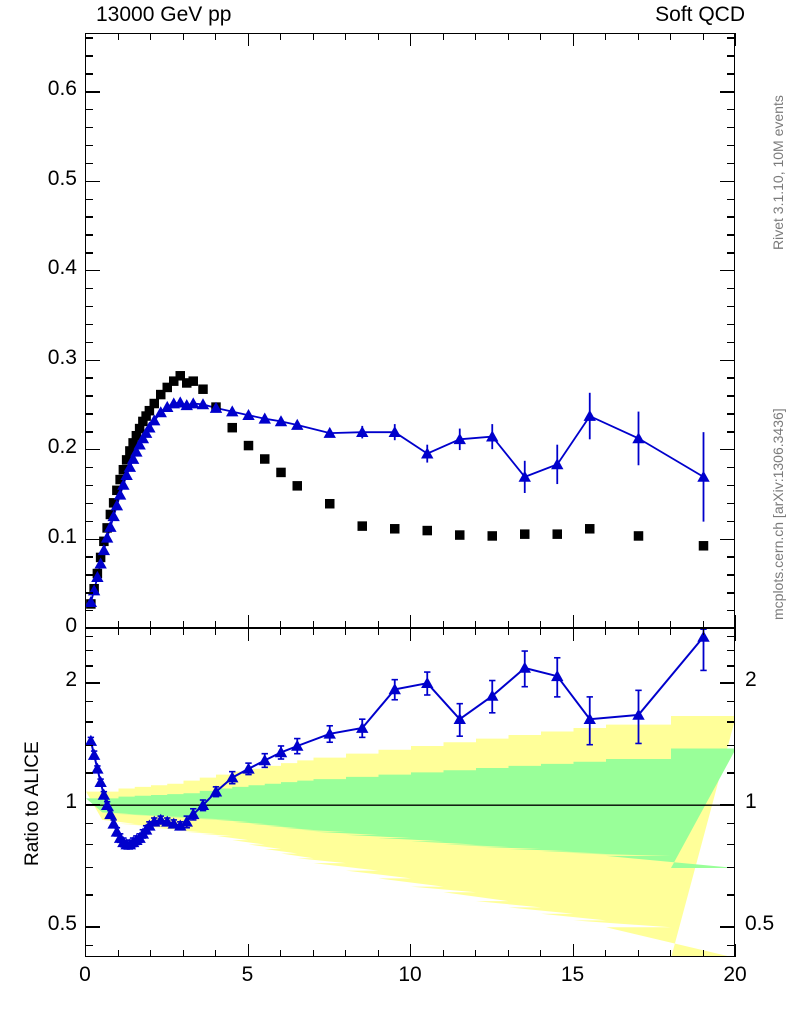 This screenshot has width=786, height=1024. I want to click on ratio-y-tick-label-right: 0.5, so click(760, 924).